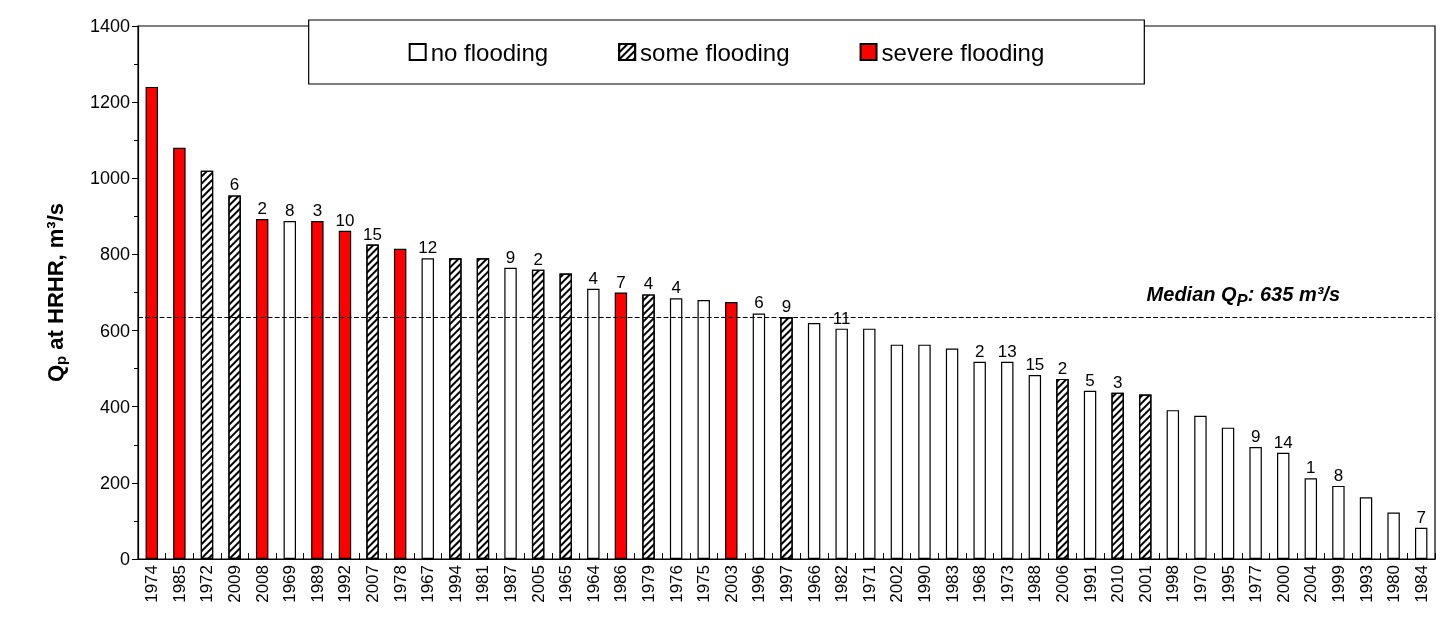  Describe the element at coordinates (1173, 584) in the screenshot. I see `x-tick-label: 1998` at that location.